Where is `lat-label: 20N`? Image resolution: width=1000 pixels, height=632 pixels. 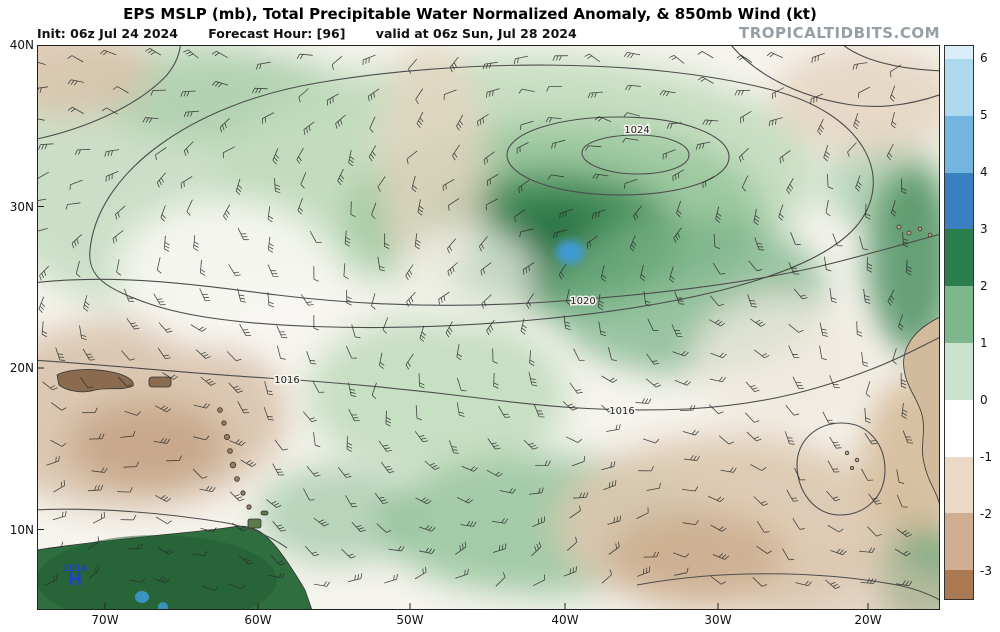 lat-label: 20N is located at coordinates (21, 368).